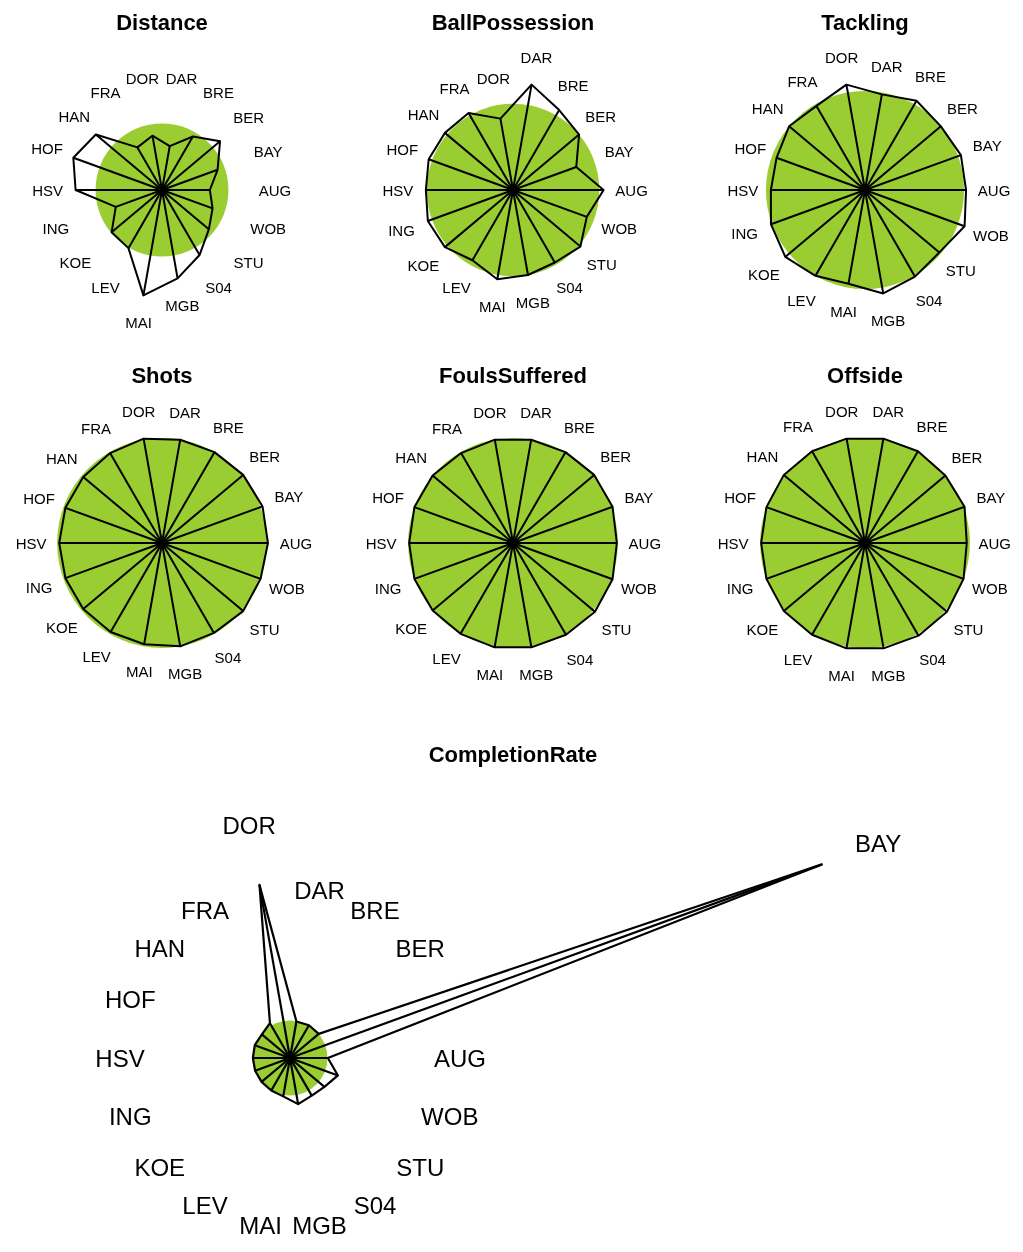 This screenshot has height=1252, width=1023. What do you see at coordinates (865, 375) in the screenshot?
I see `chart-title: Offside` at bounding box center [865, 375].